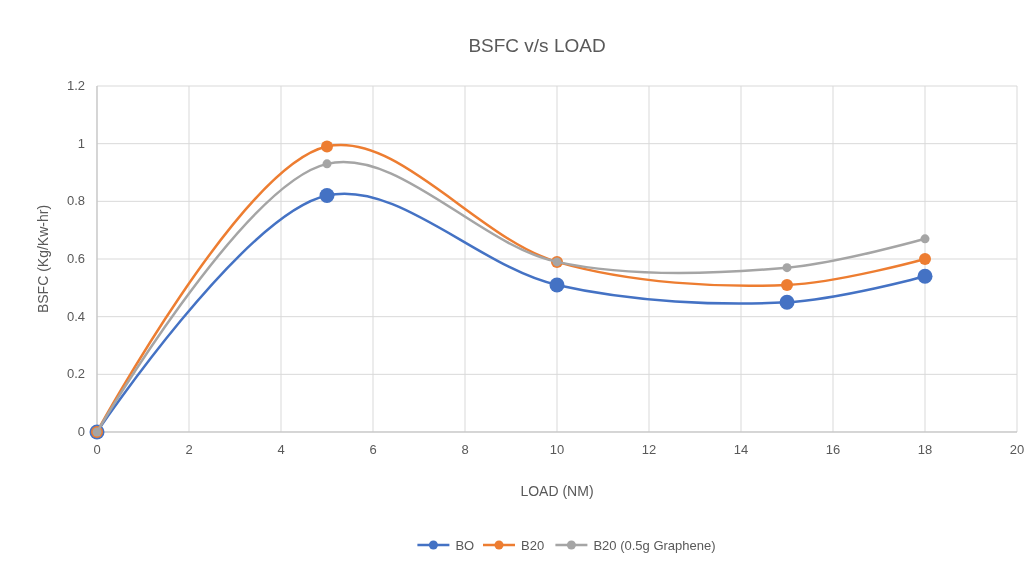 Image resolution: width=1036 pixels, height=569 pixels. Describe the element at coordinates (741, 449) in the screenshot. I see `x-tick-label: 14` at that location.